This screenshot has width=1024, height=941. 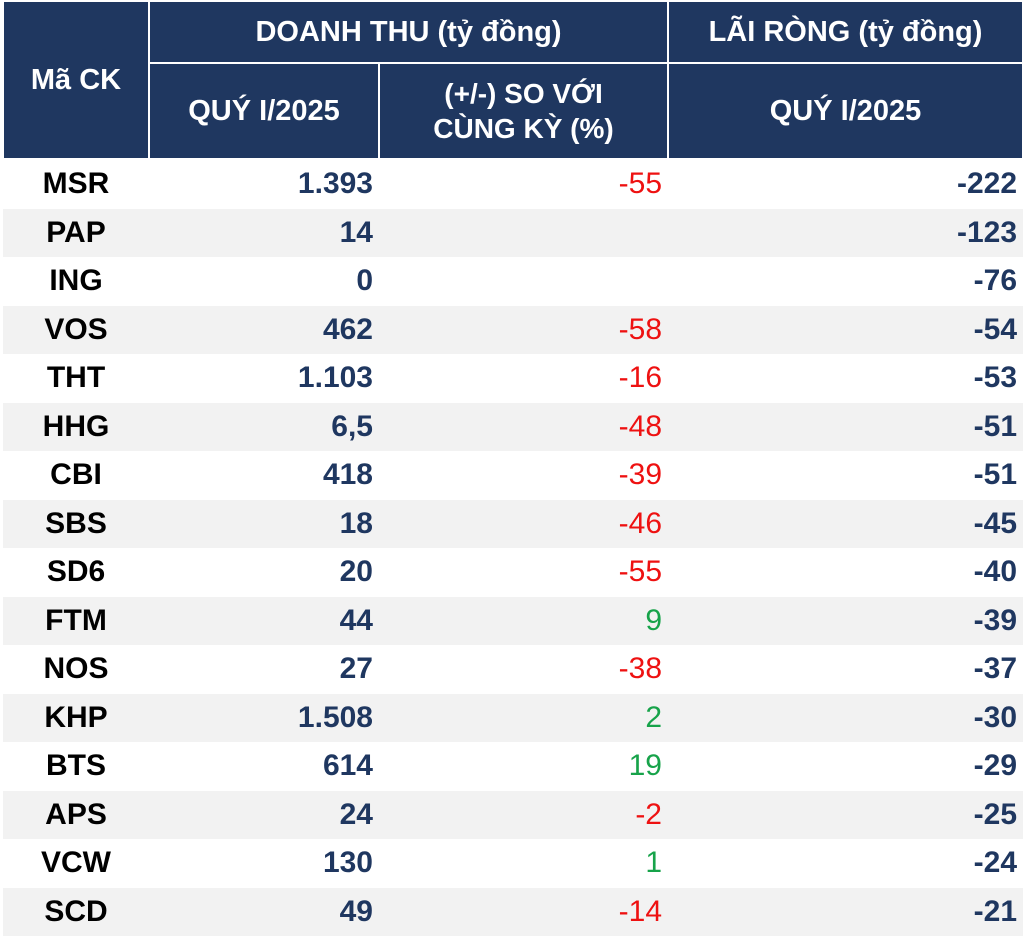 I want to click on revenue-cell: 130, so click(x=264, y=863).